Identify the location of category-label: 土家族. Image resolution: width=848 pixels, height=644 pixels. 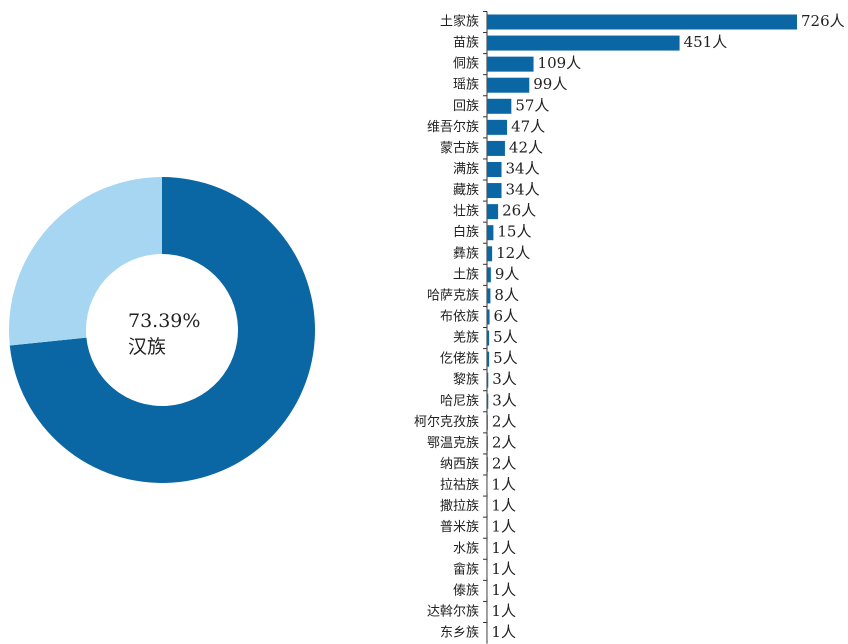
(459, 22).